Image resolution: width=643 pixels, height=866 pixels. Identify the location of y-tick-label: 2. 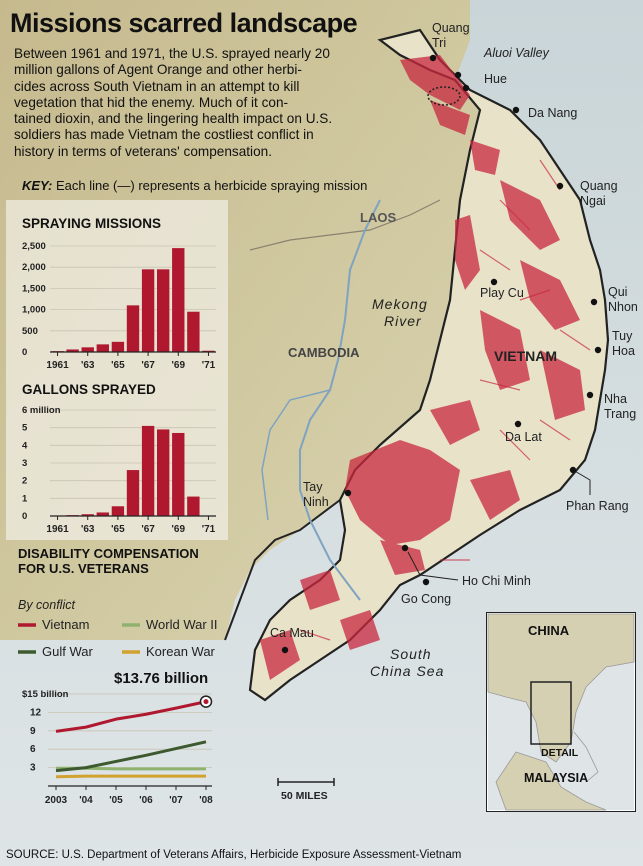
(24, 481).